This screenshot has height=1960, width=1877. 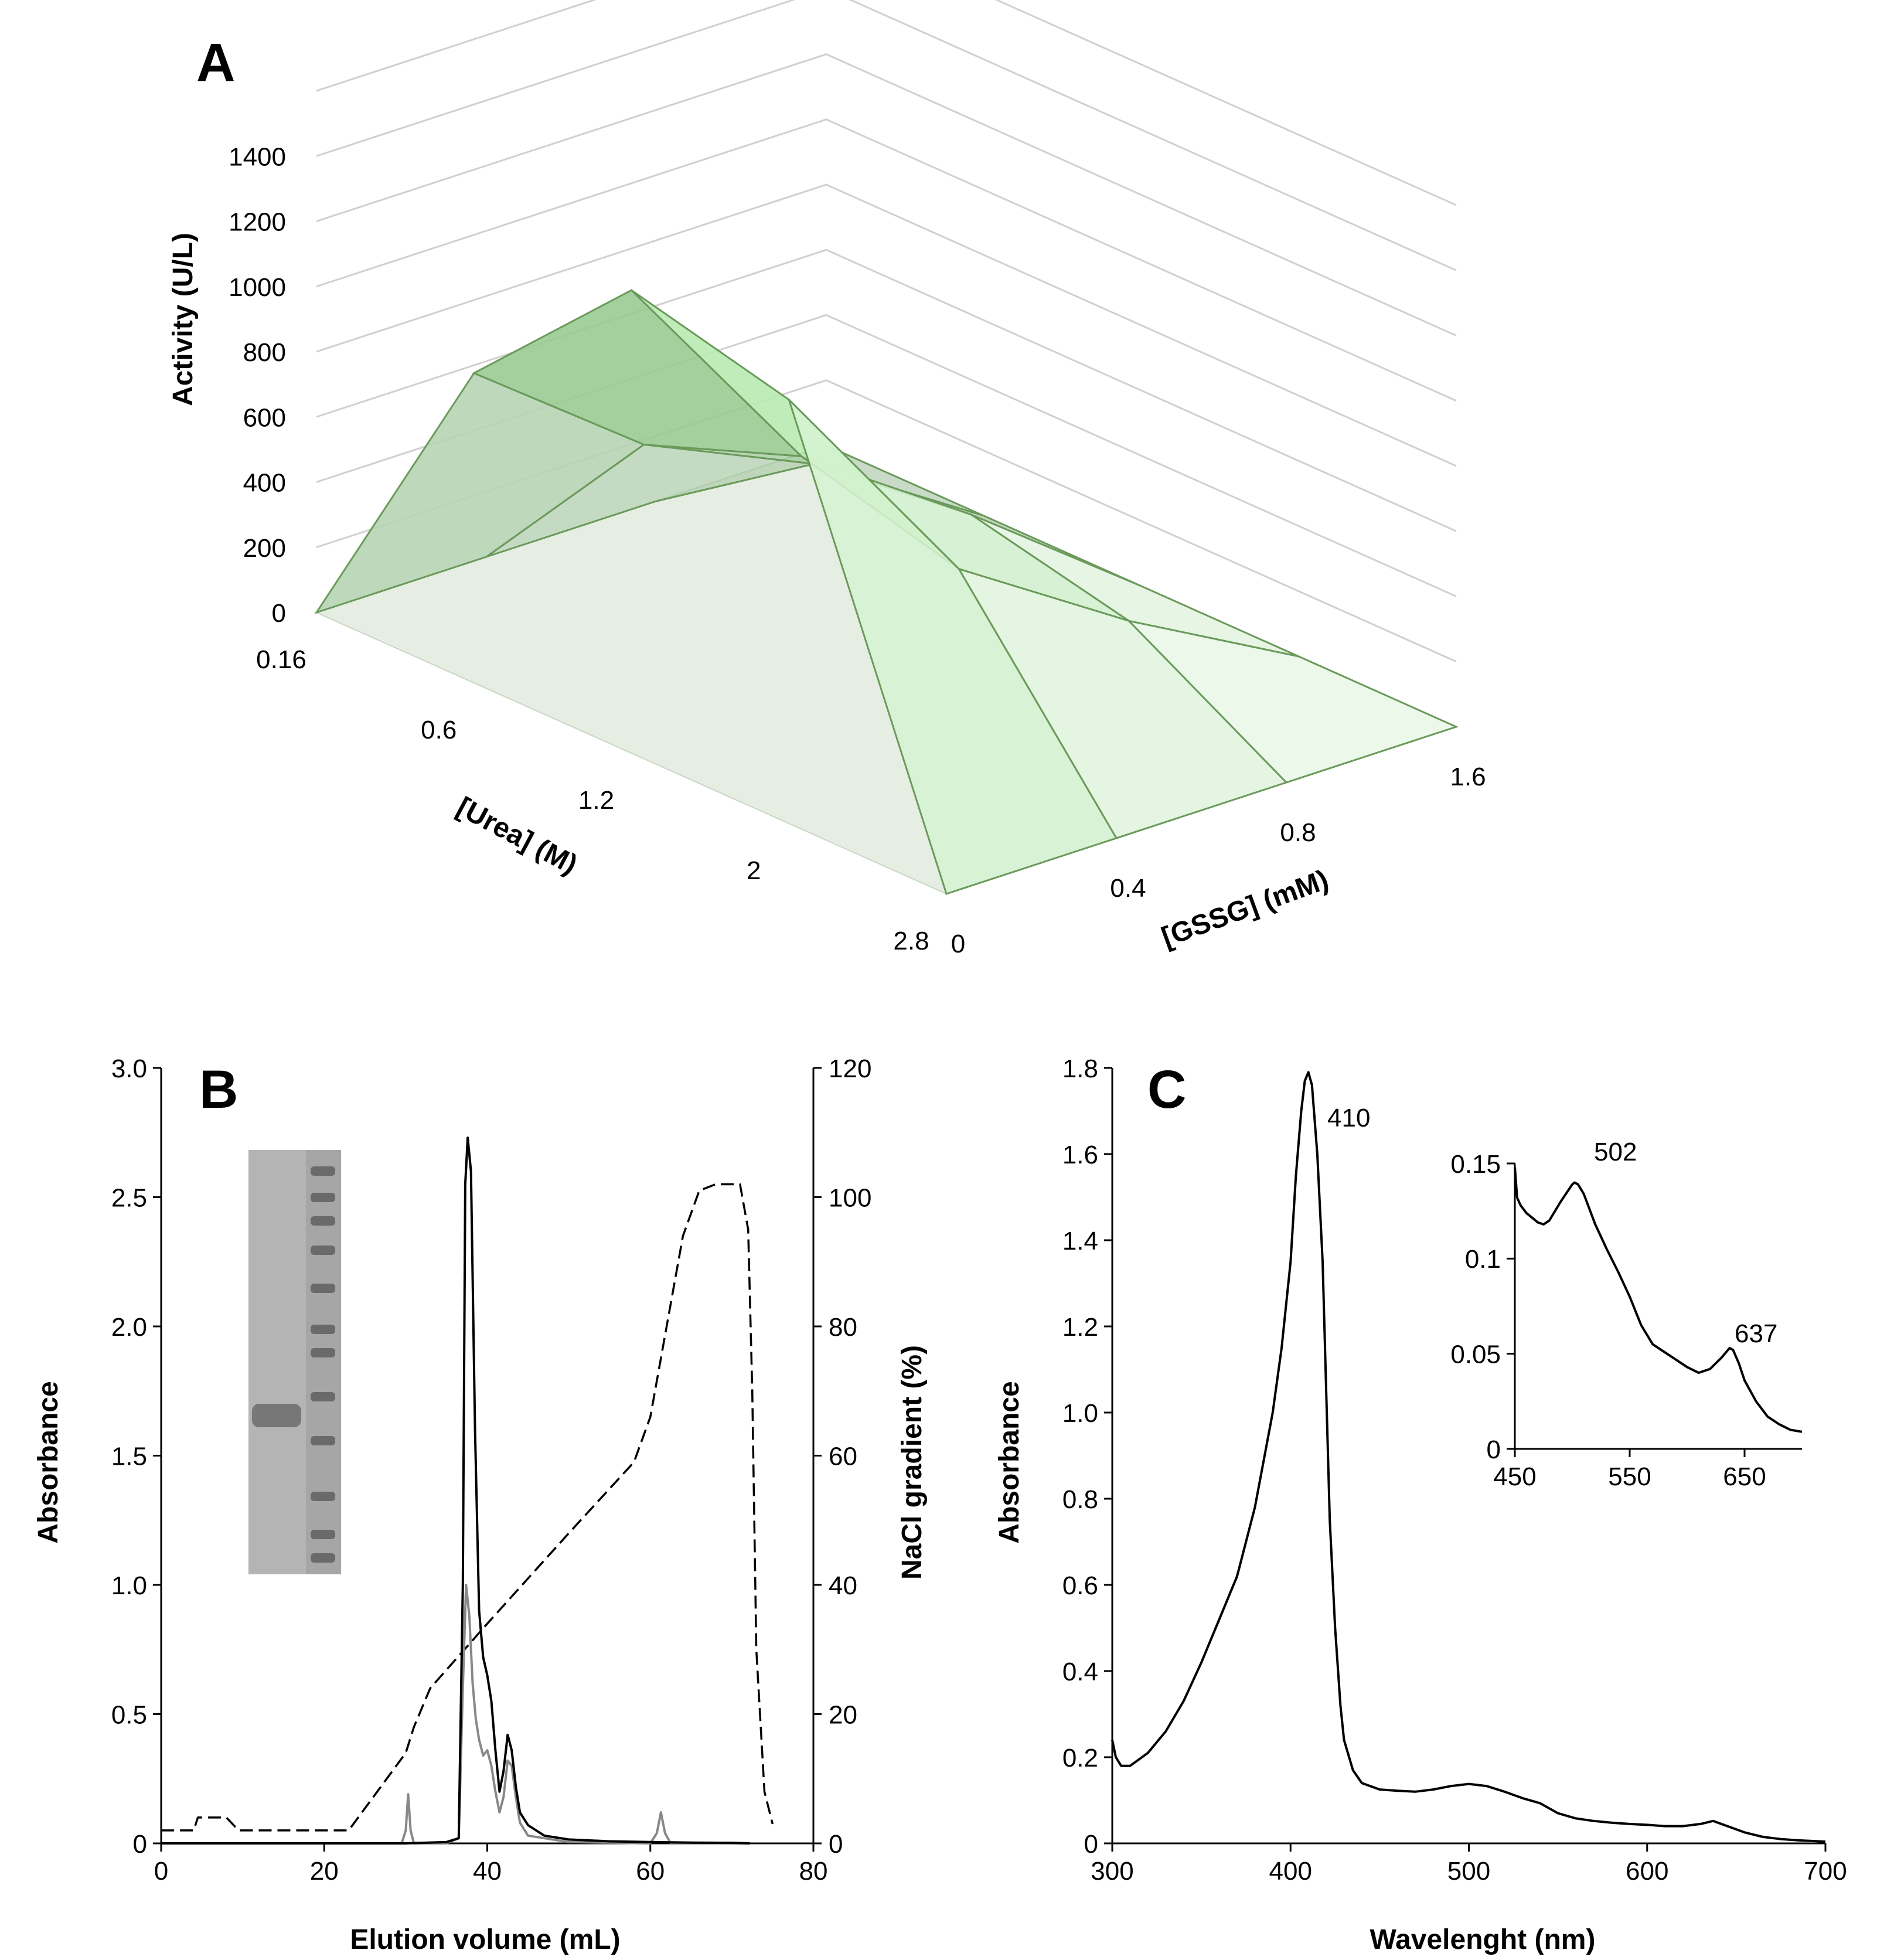 What do you see at coordinates (1483, 1259) in the screenshot?
I see `inset-y-tick-label: 0.1` at bounding box center [1483, 1259].